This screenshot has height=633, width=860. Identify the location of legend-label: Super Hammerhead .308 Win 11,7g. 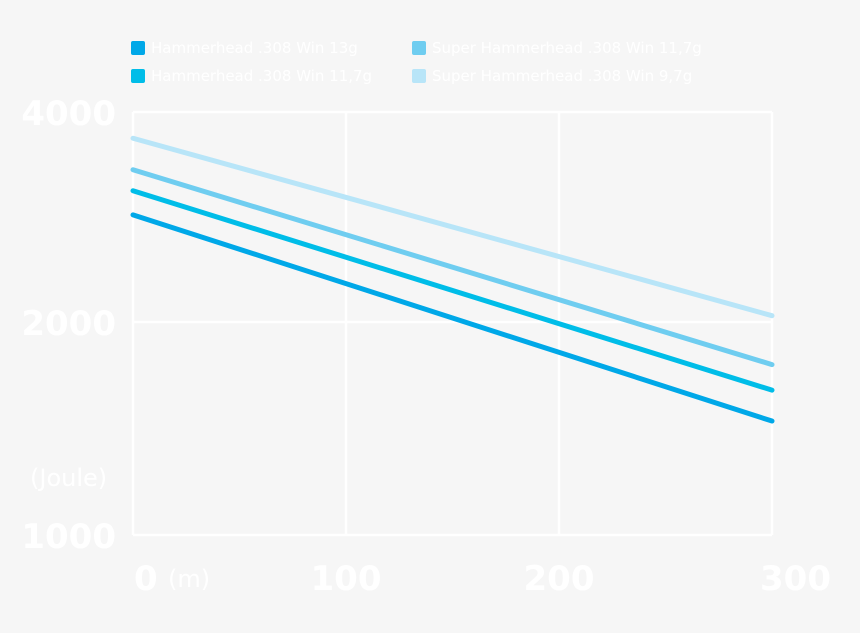
(567, 48).